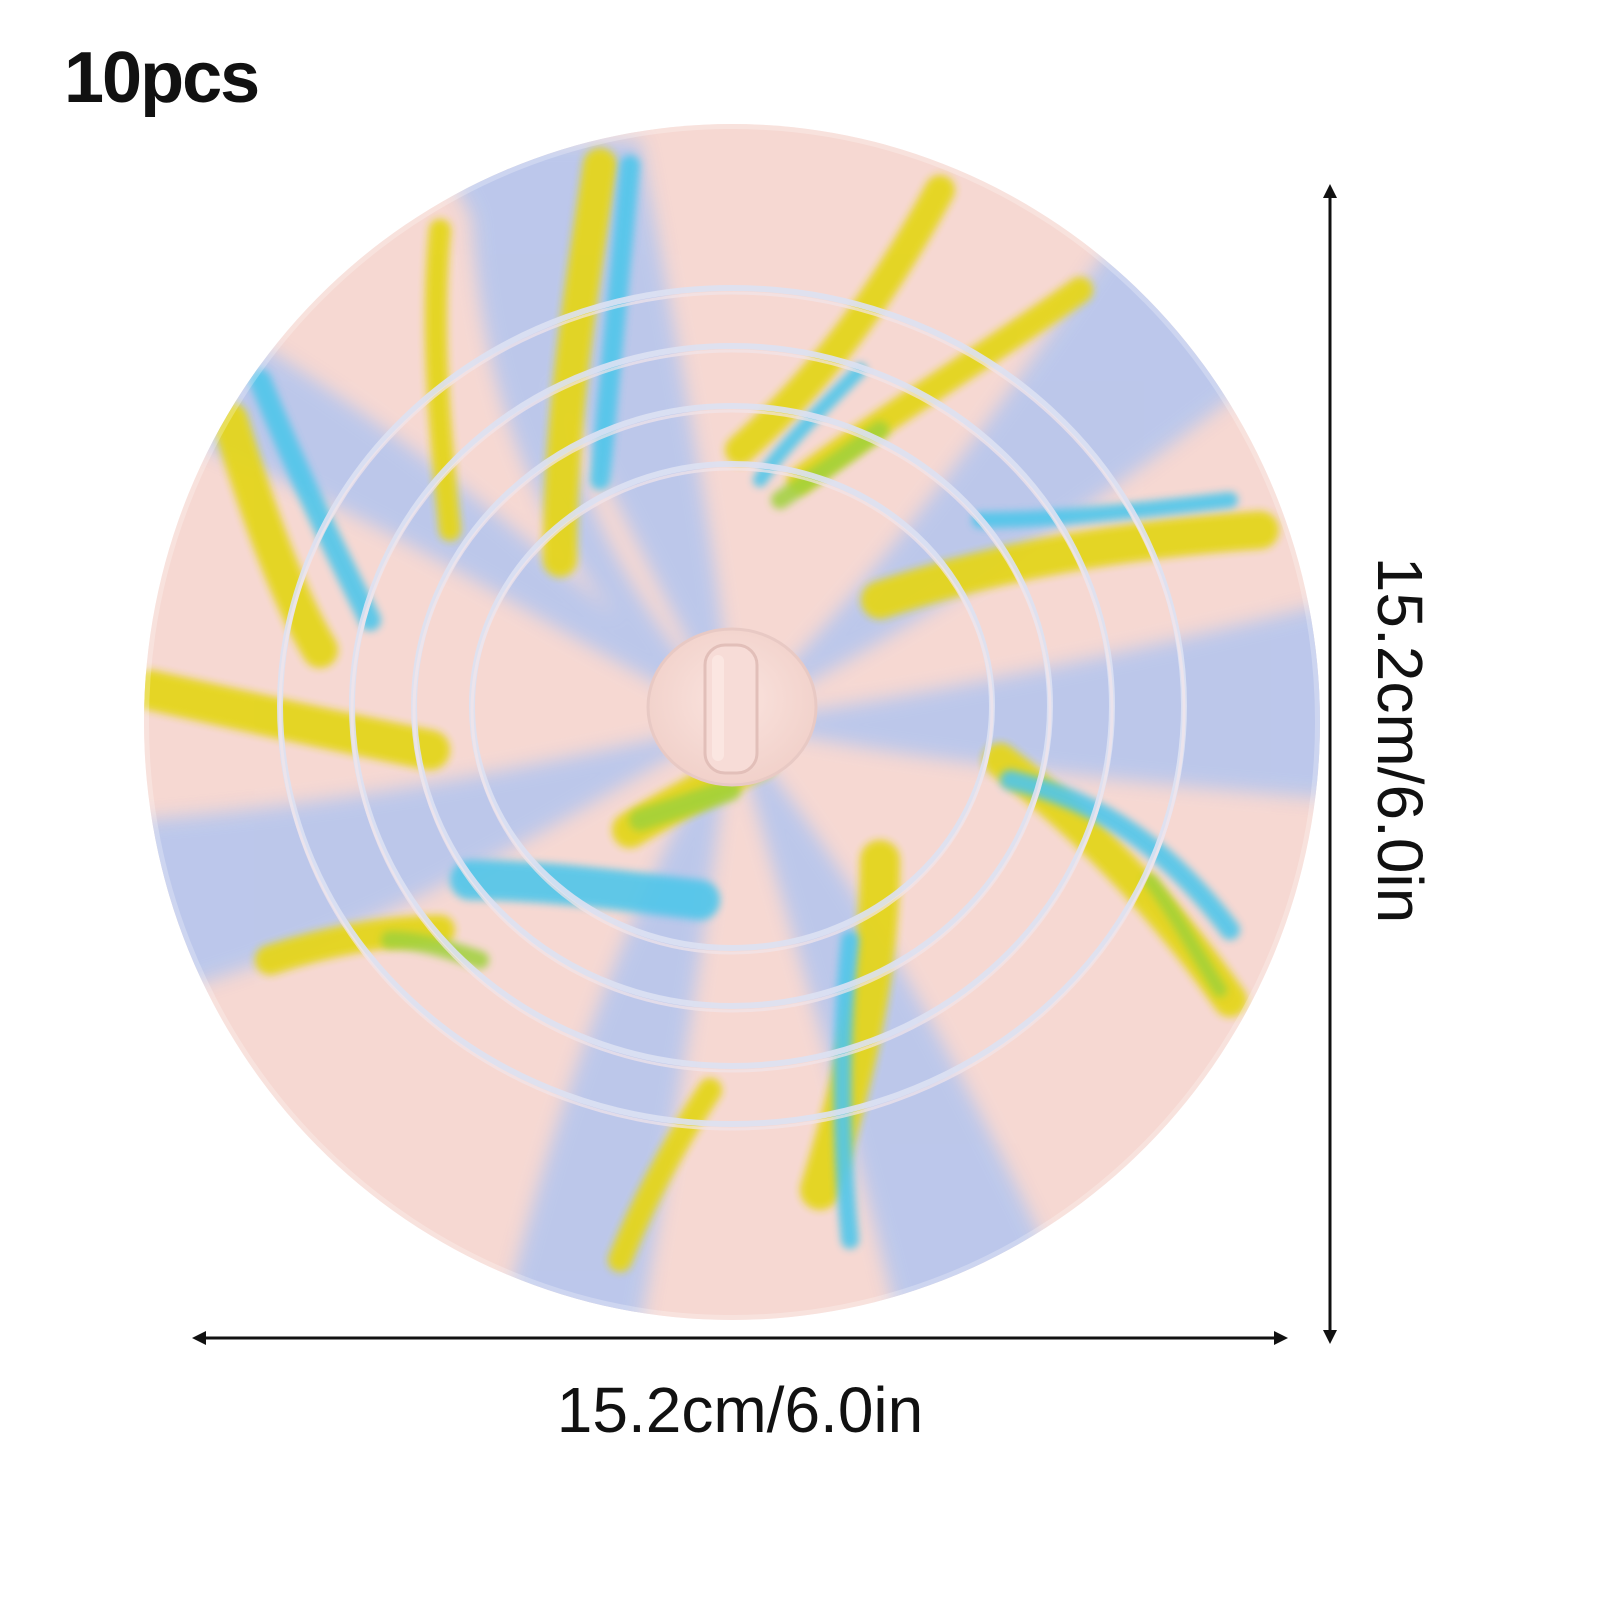 This screenshot has width=1600, height=1600. What do you see at coordinates (732, 707) in the screenshot?
I see `stopper-handle` at bounding box center [732, 707].